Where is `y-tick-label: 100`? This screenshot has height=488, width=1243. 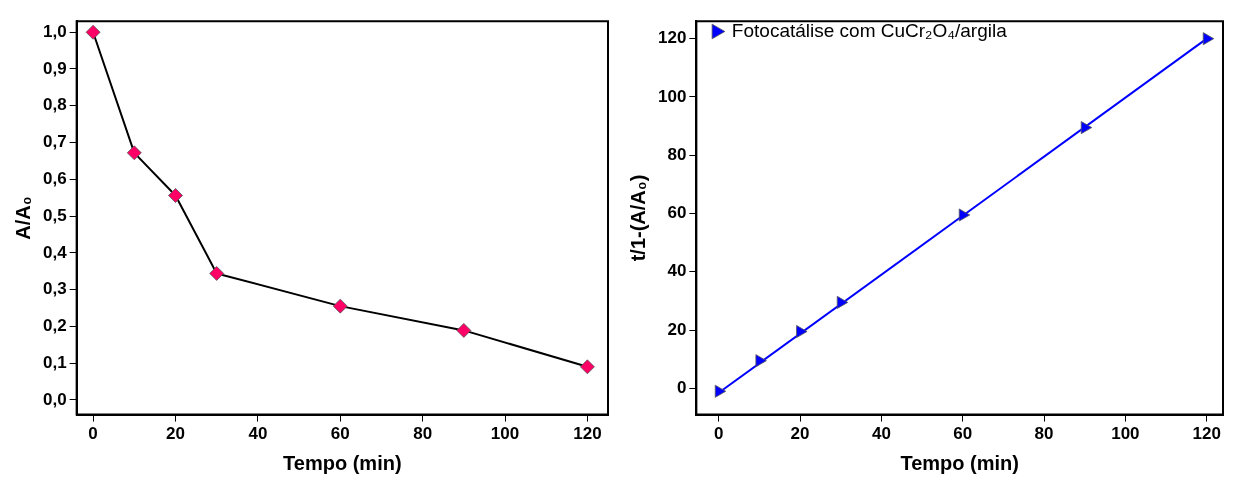
y-tick-label: 100 is located at coordinates (672, 96).